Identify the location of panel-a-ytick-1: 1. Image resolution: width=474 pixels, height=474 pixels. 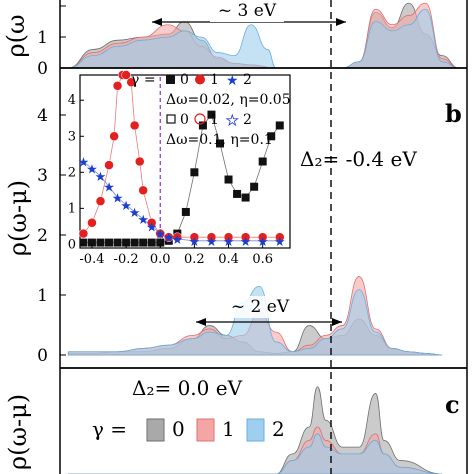
(42, 38).